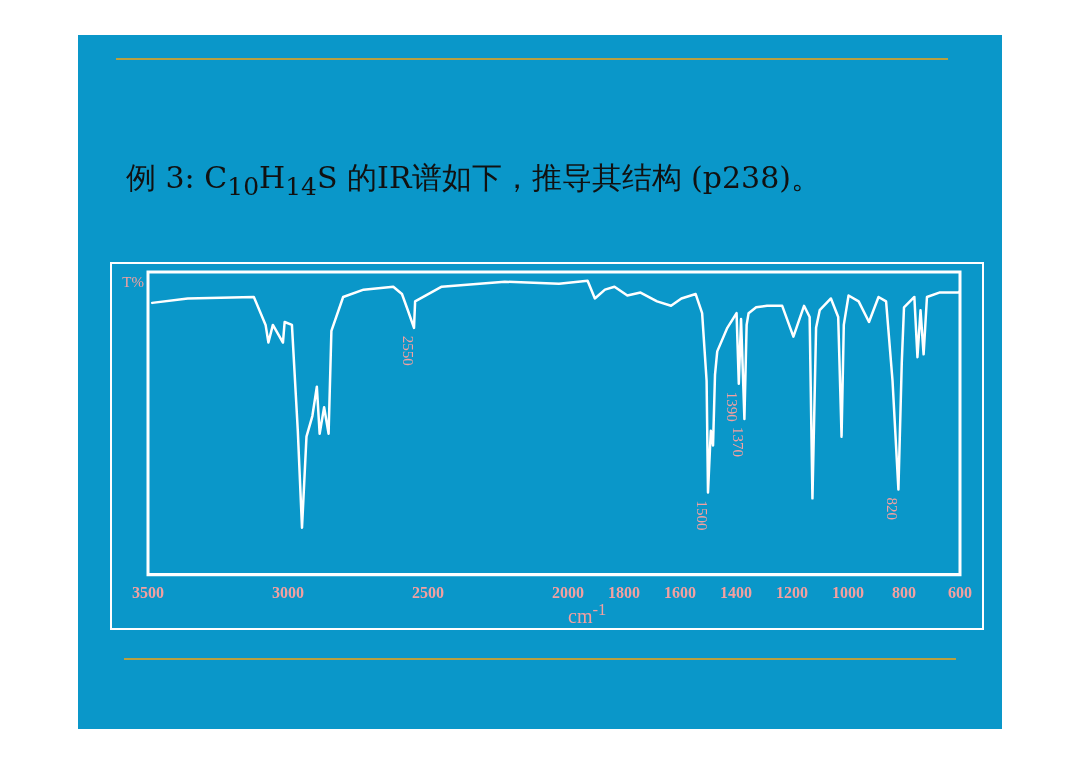  Describe the element at coordinates (680, 592) in the screenshot. I see `x-tick-label: 1600` at that location.